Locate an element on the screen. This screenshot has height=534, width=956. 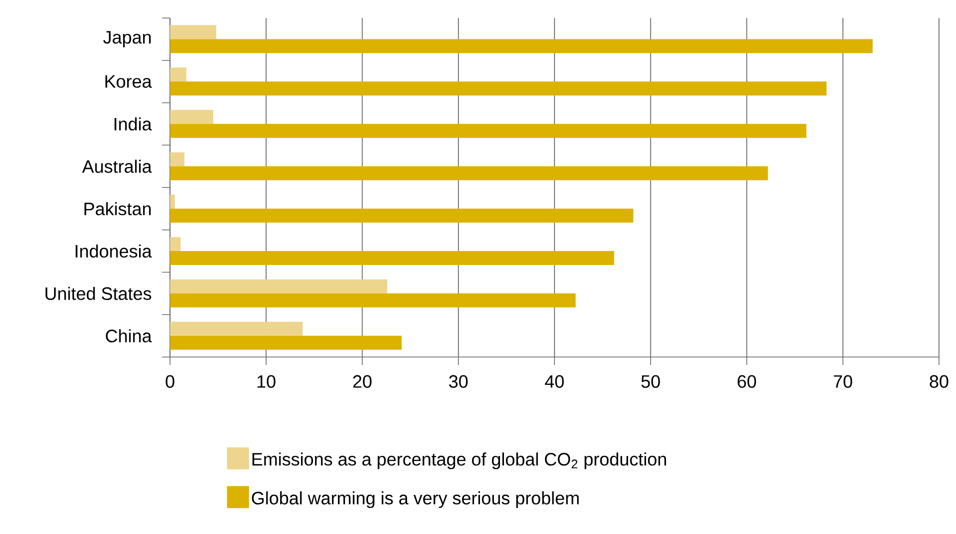
legend-label: Emissions as a percentage of global CO$_{2}$ production is located at coordinates (459, 461).